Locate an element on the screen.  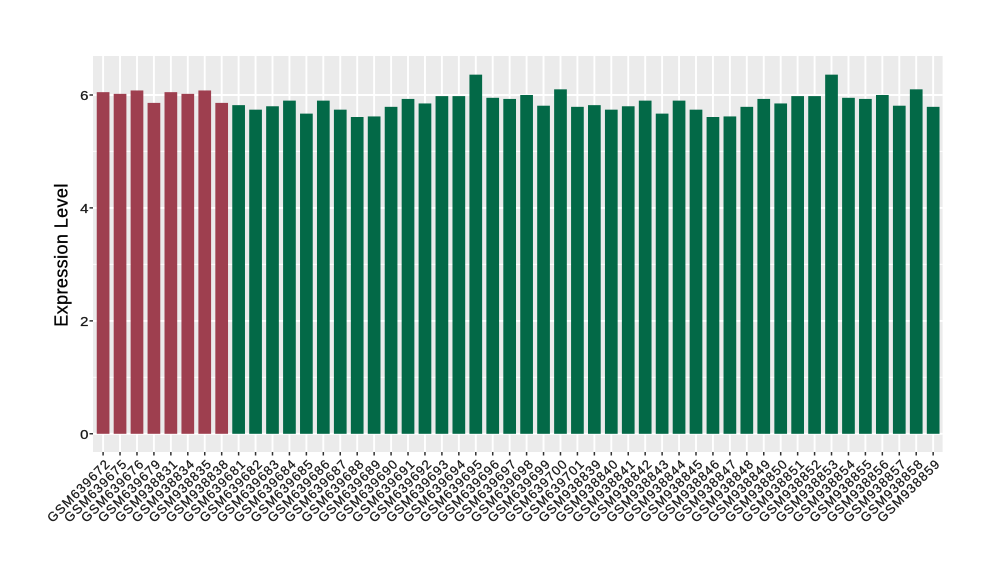
svg-text: 4 is located at coordinates (84, 208).